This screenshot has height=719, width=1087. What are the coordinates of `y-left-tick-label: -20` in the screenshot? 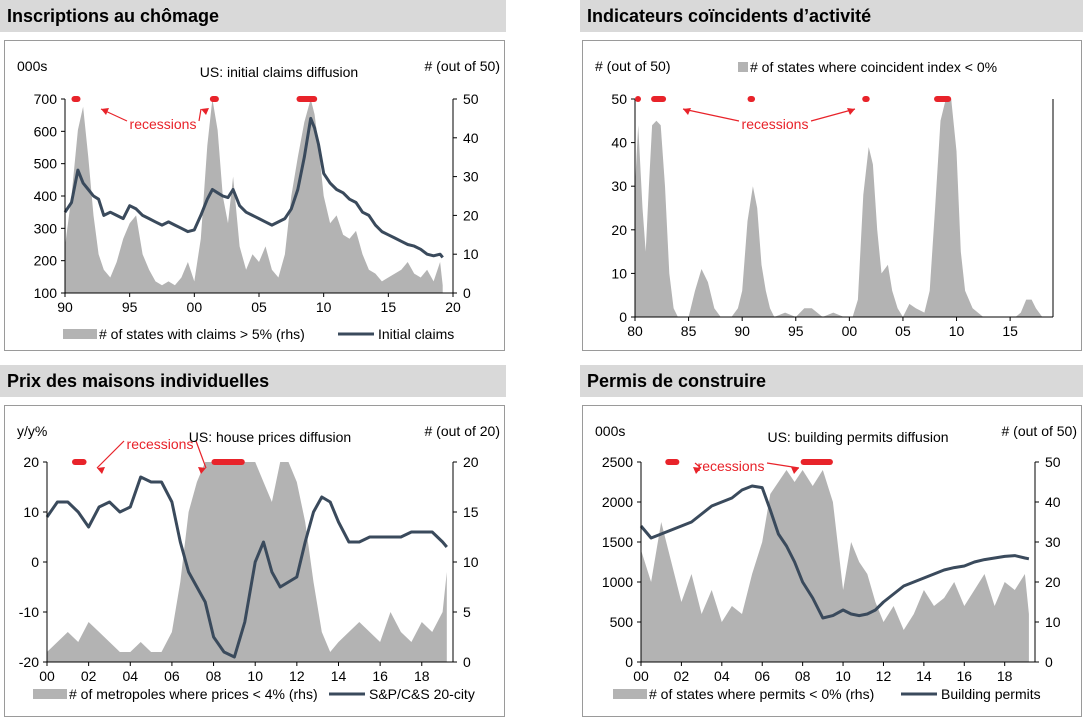 It's located at (29, 662).